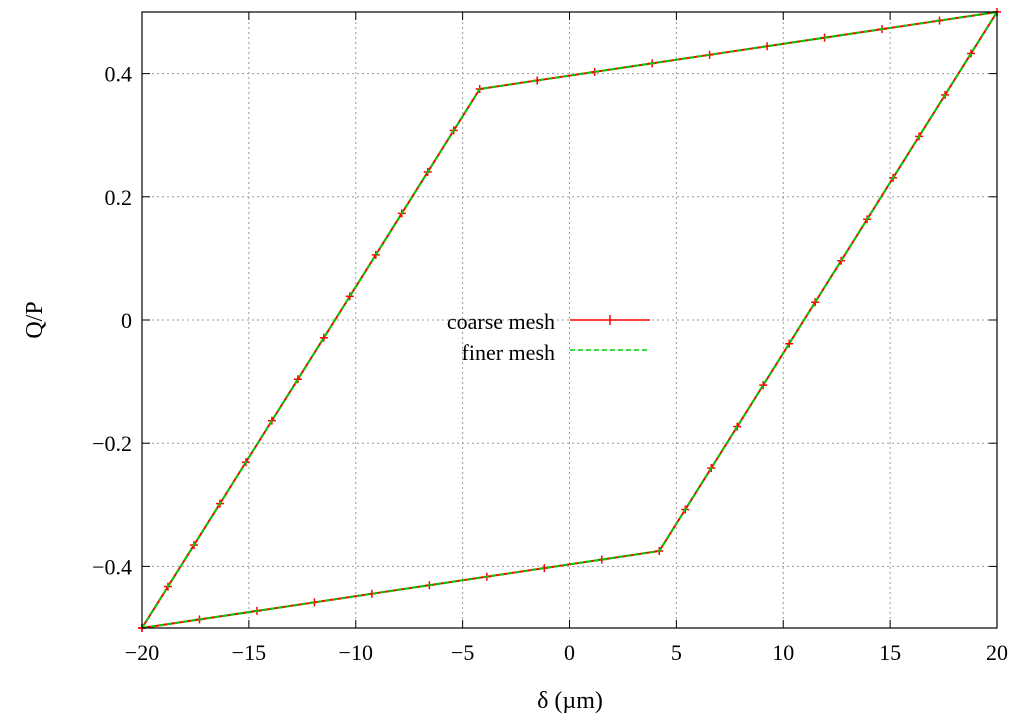  What do you see at coordinates (119, 197) in the screenshot?
I see `y-tick-label: 0.2` at bounding box center [119, 197].